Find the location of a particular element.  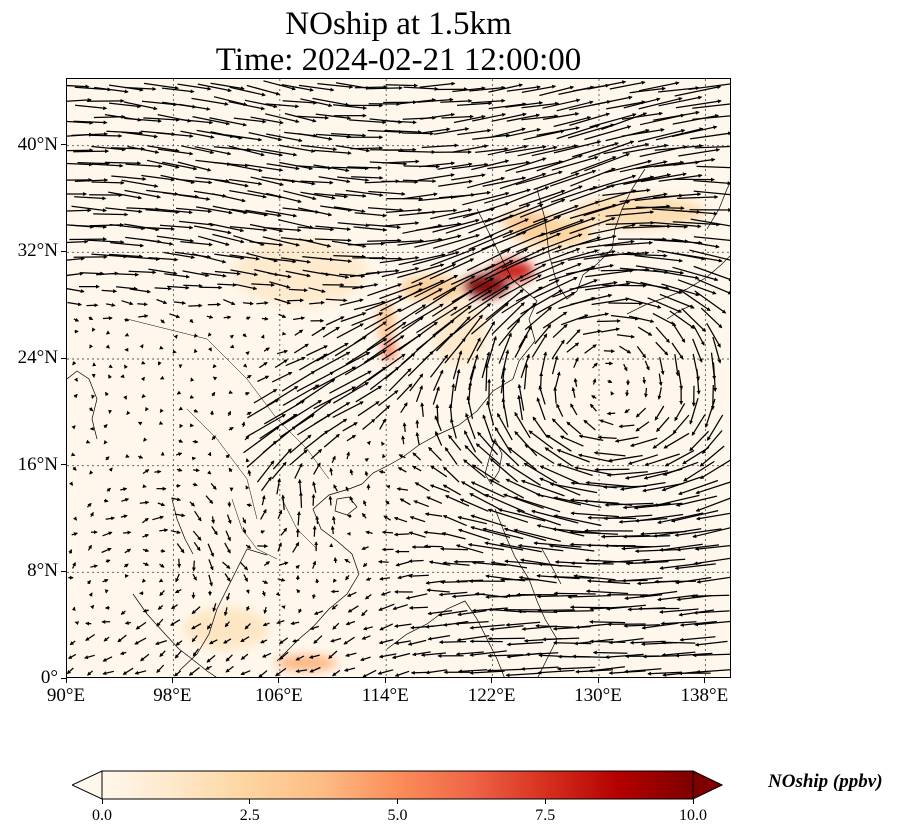

y-tick-mark is located at coordinates (63, 465).